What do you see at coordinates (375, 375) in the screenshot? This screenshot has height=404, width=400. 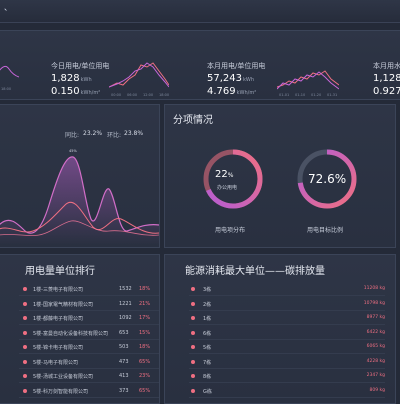 I see `carbon-value: 2347 kg` at bounding box center [375, 375].